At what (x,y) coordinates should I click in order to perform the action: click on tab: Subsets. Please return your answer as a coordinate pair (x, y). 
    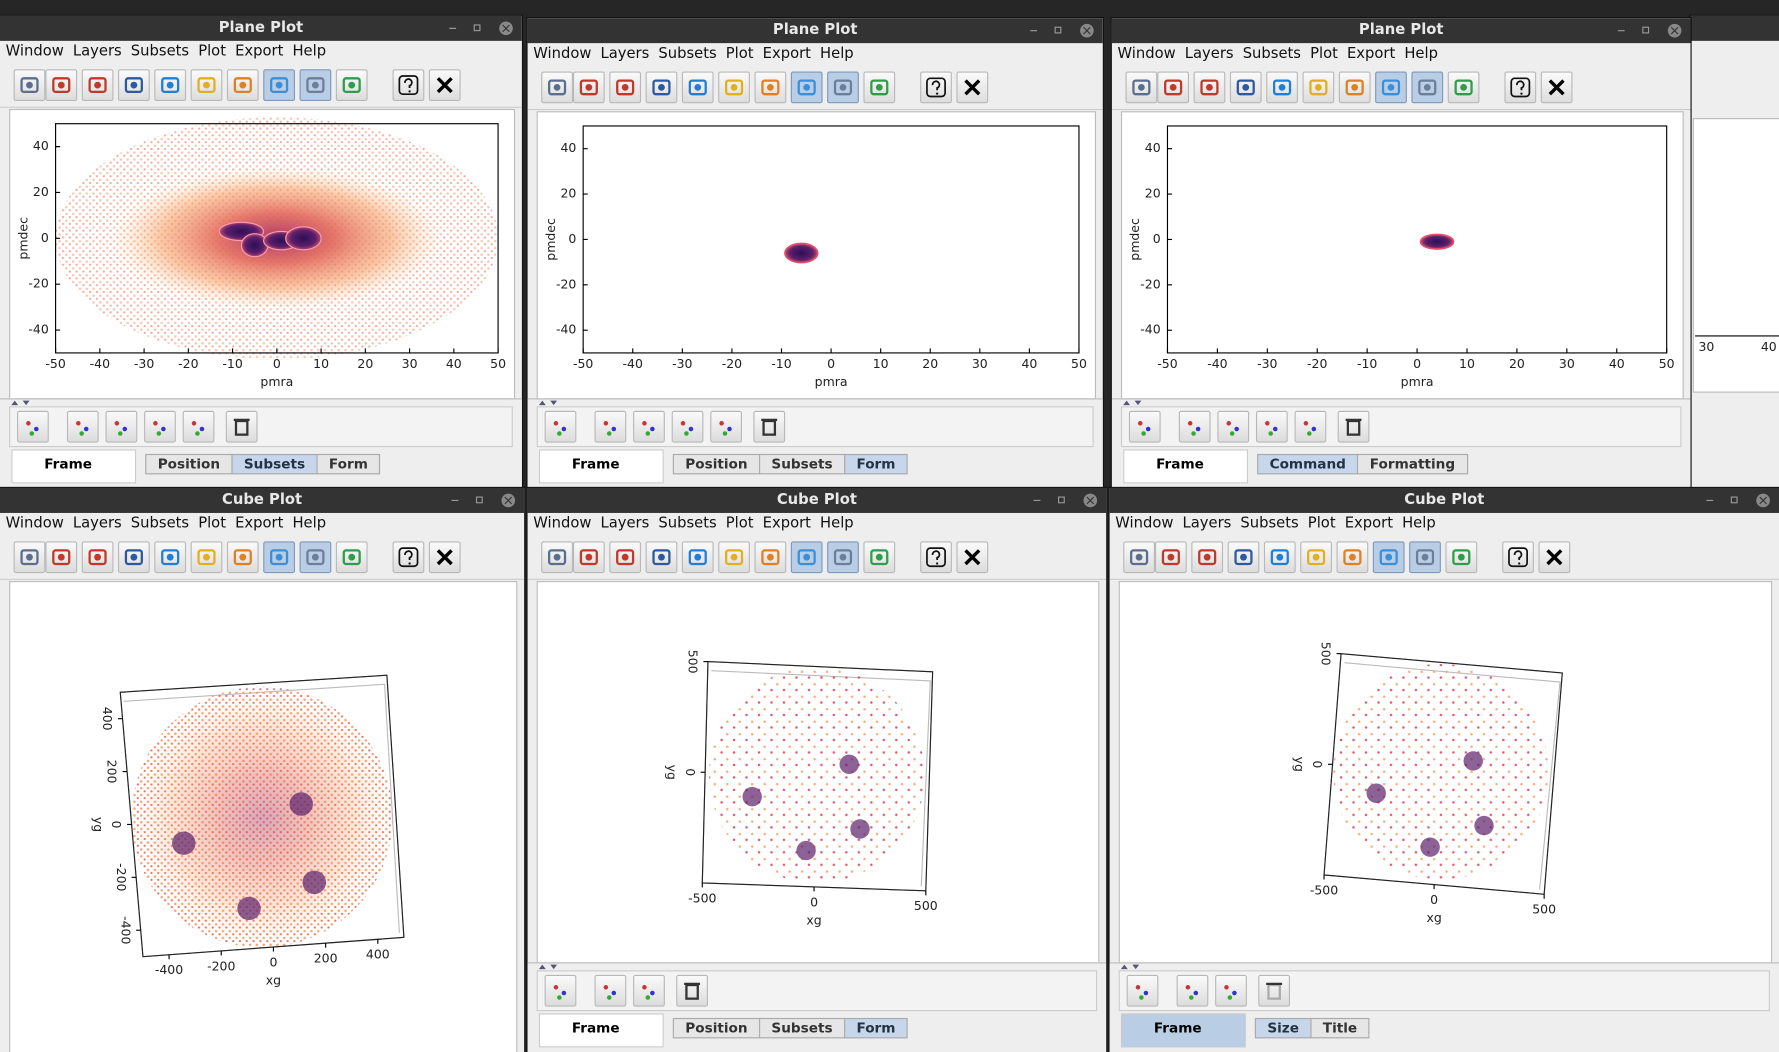
    Looking at the image, I should click on (802, 464).